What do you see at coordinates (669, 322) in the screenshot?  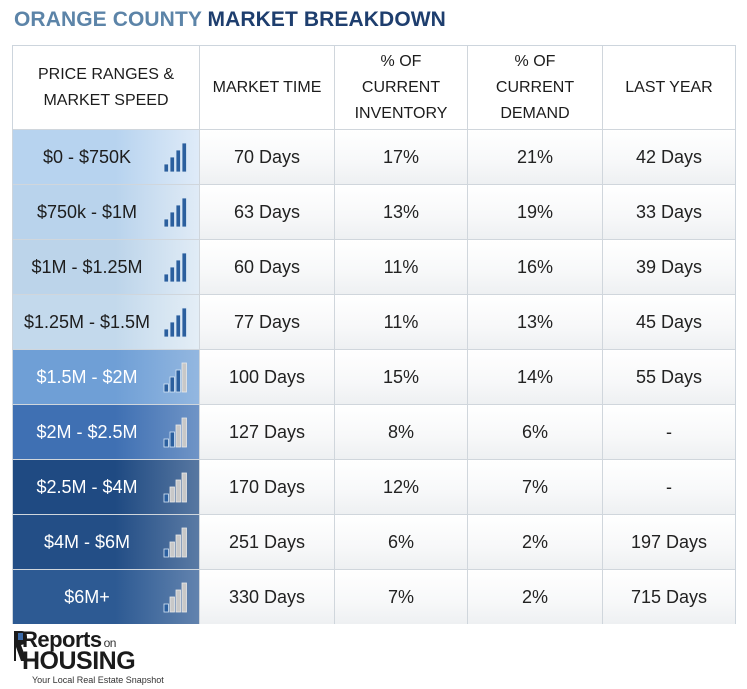 I see `last-year-cell: 45 Days` at bounding box center [669, 322].